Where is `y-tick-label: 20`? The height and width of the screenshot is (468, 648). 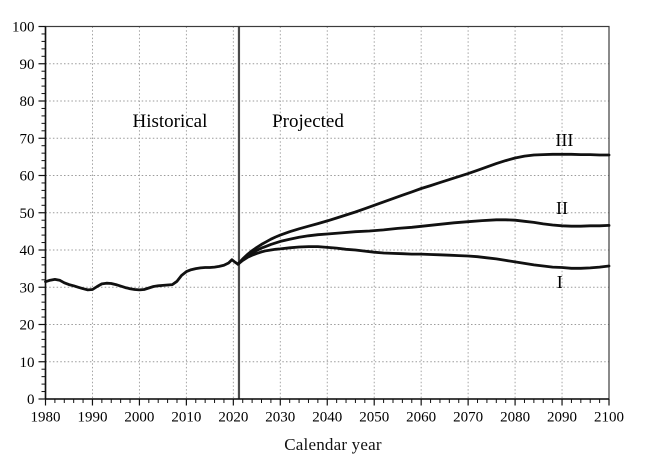 y-tick-label: 20 is located at coordinates (27, 326).